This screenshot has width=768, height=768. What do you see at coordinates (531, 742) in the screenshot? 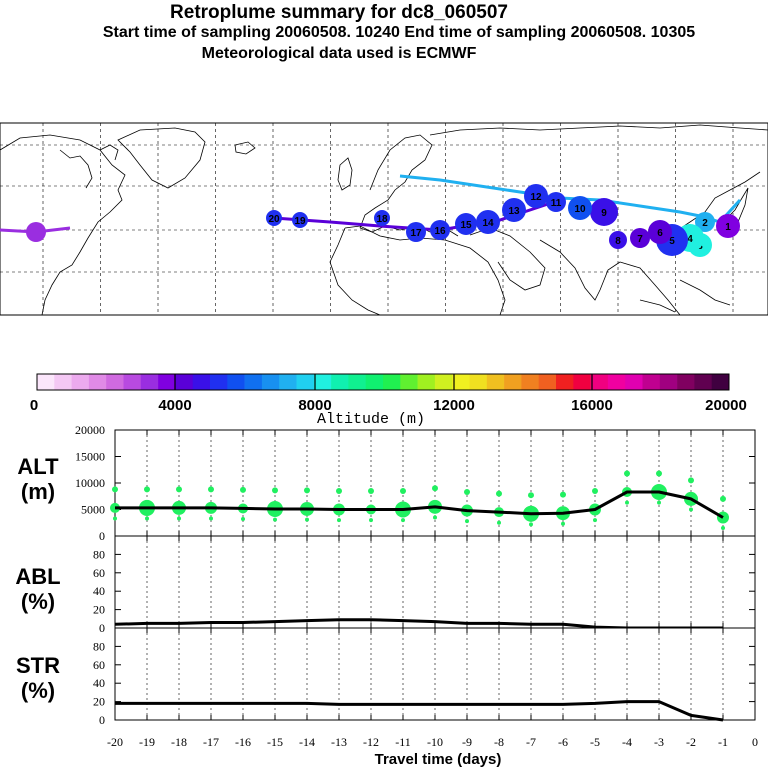
I see `x-tick-label: -7` at bounding box center [531, 742].